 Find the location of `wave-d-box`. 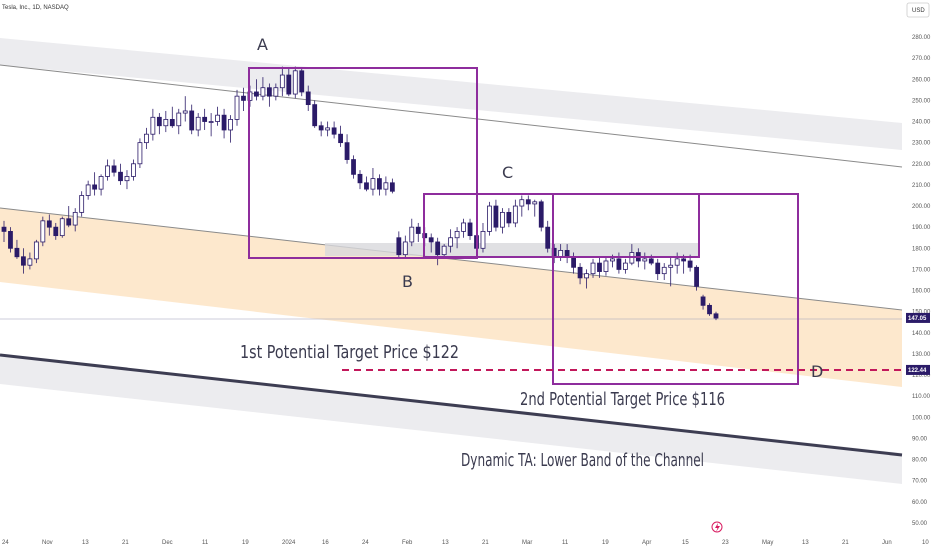

wave-d-box is located at coordinates (675, 289).